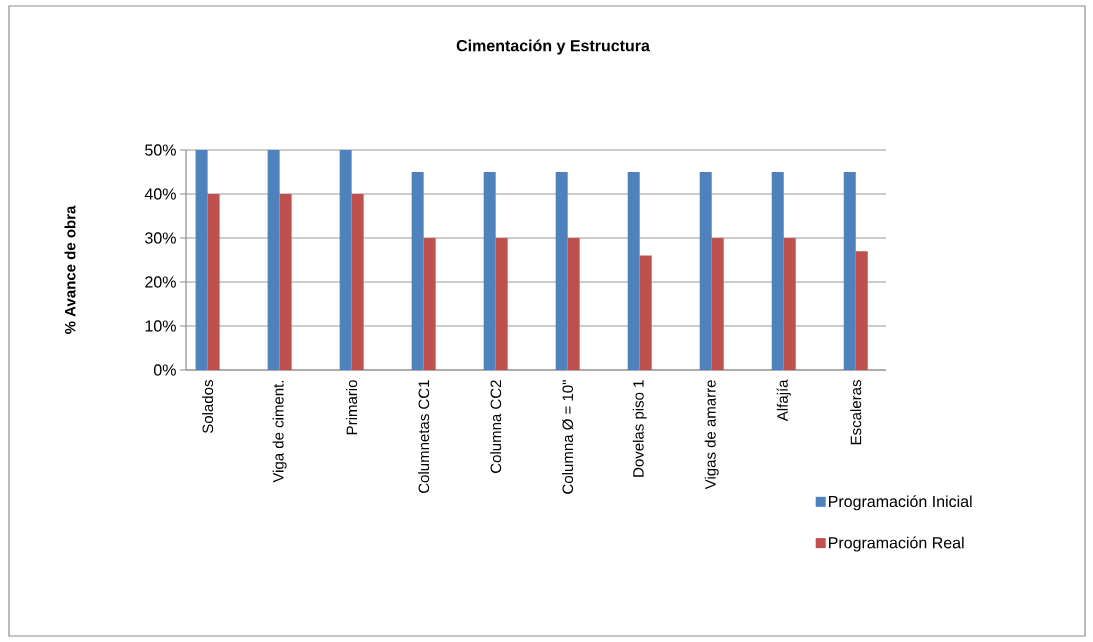 The width and height of the screenshot is (1093, 642). I want to click on x-tick-label: Dovelas piso 1, so click(639, 428).